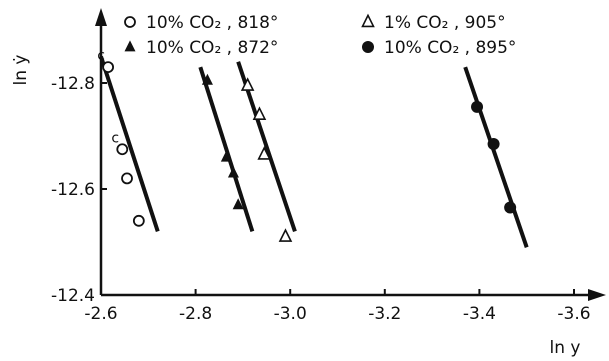 This screenshot has height=361, width=609. I want to click on legend-label: 10% CO₂ , 895°, so click(450, 48).